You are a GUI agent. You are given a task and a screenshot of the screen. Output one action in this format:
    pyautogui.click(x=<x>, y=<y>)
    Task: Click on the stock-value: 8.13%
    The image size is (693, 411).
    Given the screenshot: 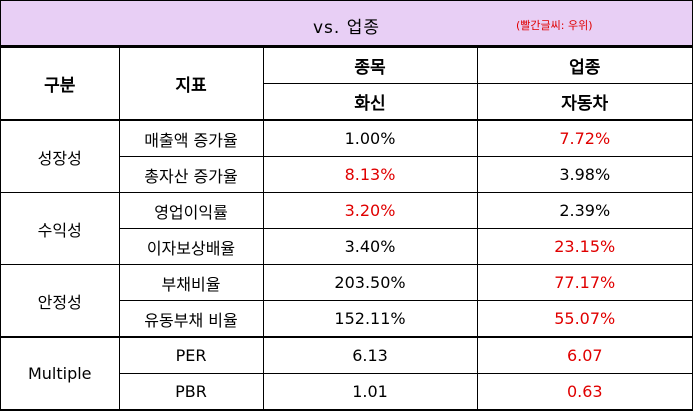 What is the action you would take?
    pyautogui.click(x=370, y=174)
    